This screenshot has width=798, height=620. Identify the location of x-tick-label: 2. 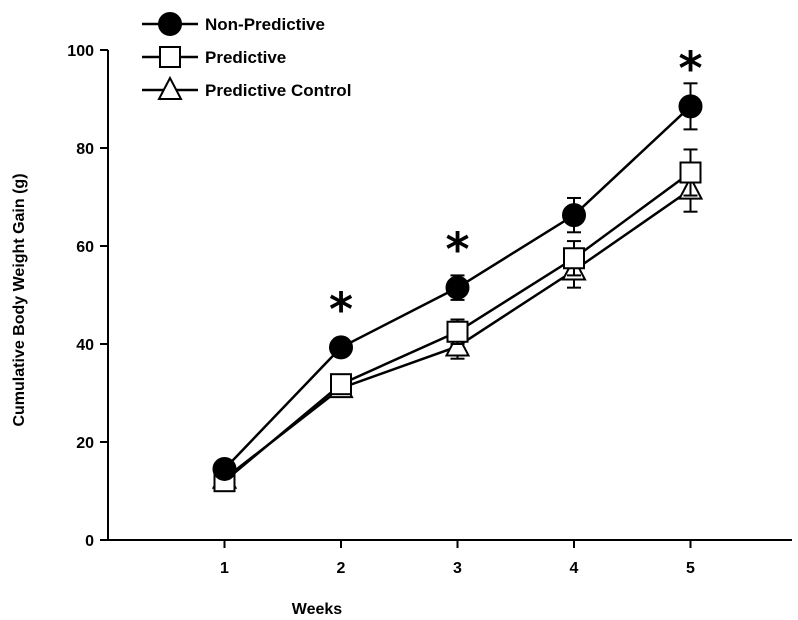
(341, 568).